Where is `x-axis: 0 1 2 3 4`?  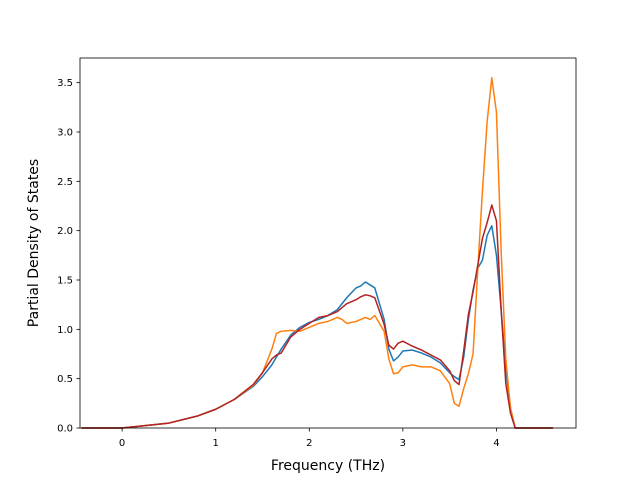
x-axis: 0 1 2 3 4 is located at coordinates (309, 438).